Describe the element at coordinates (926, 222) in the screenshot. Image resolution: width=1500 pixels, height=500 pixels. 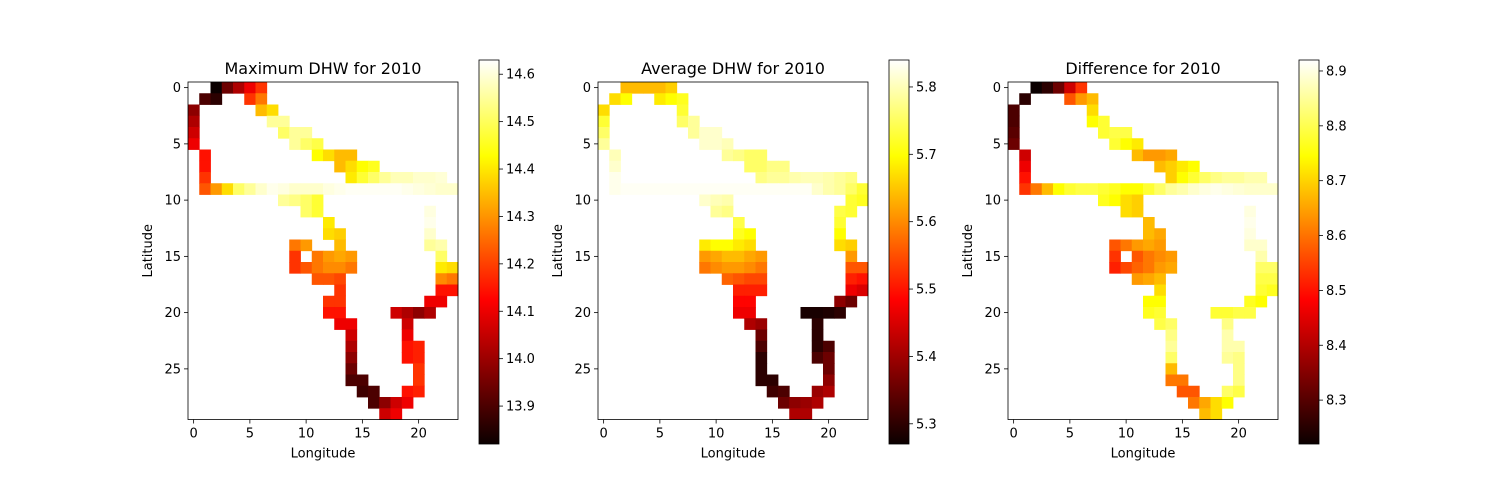
I see `colorbar-tick-label: 5.6` at that location.